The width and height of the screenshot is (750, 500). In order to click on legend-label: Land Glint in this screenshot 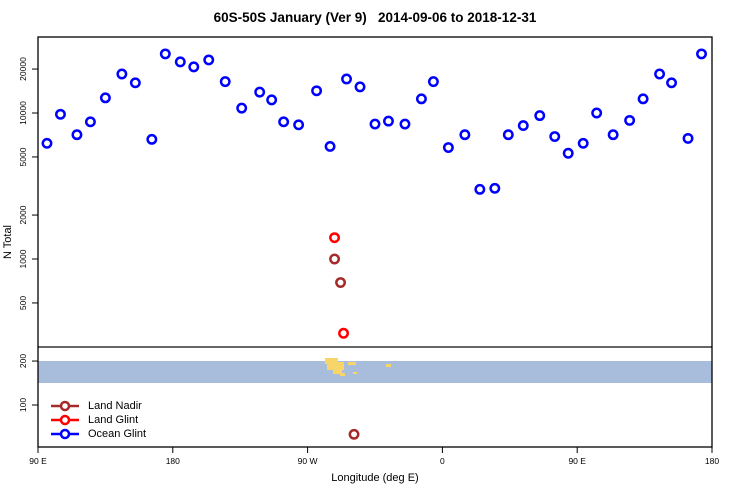, I will do `click(113, 420)`.